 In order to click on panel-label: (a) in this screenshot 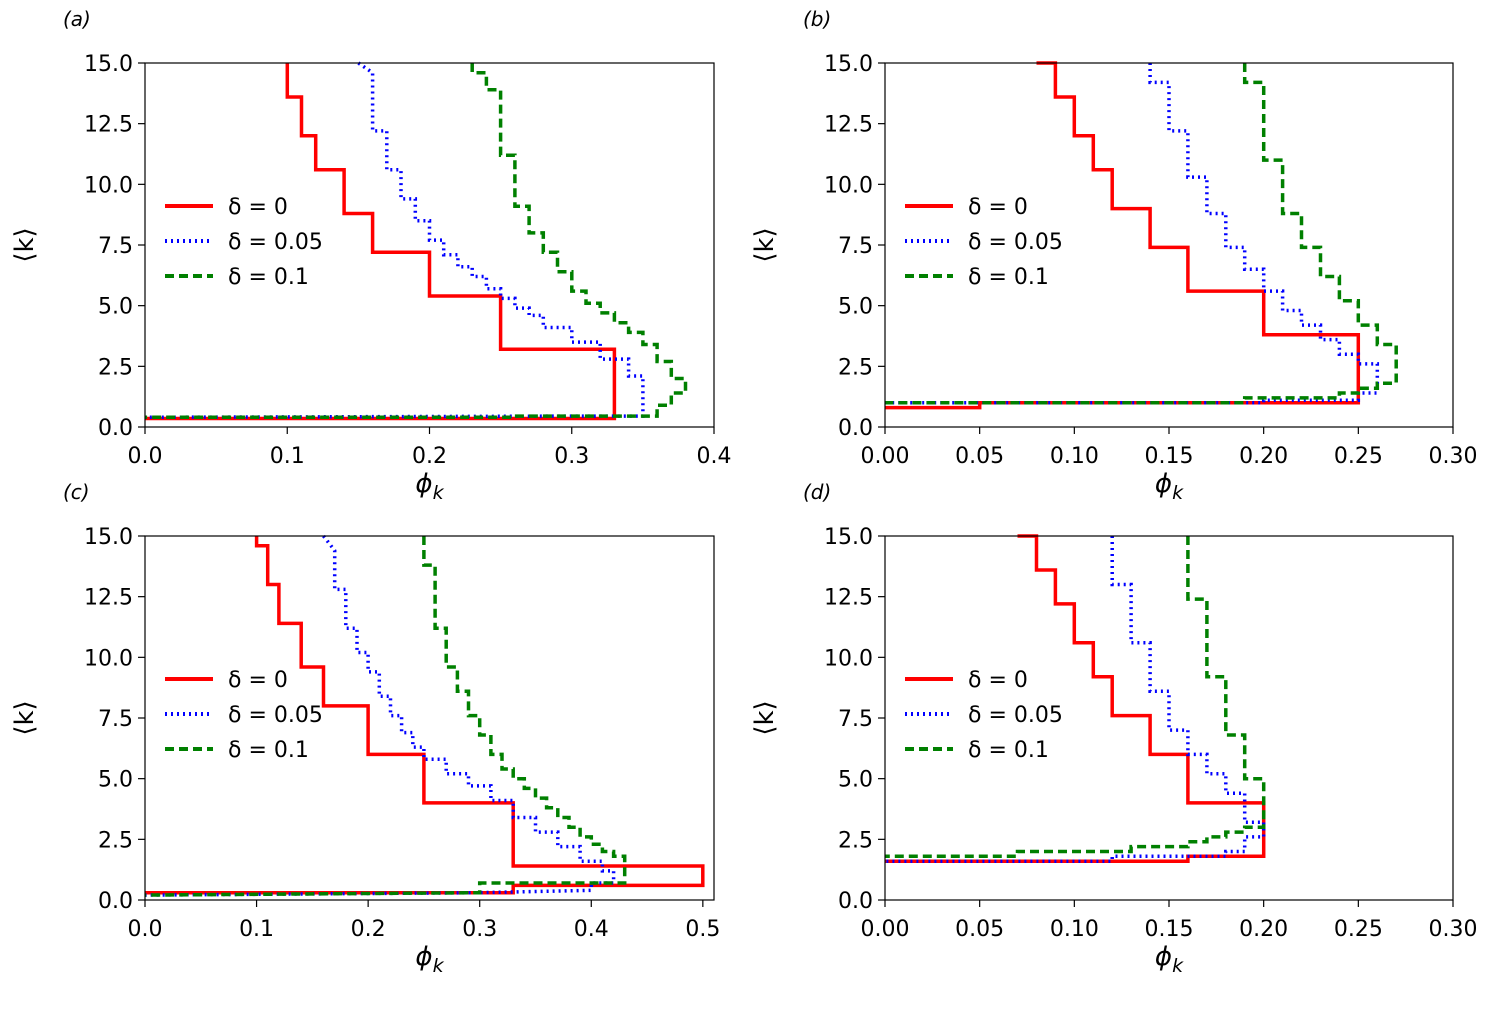, I will do `click(77, 19)`.